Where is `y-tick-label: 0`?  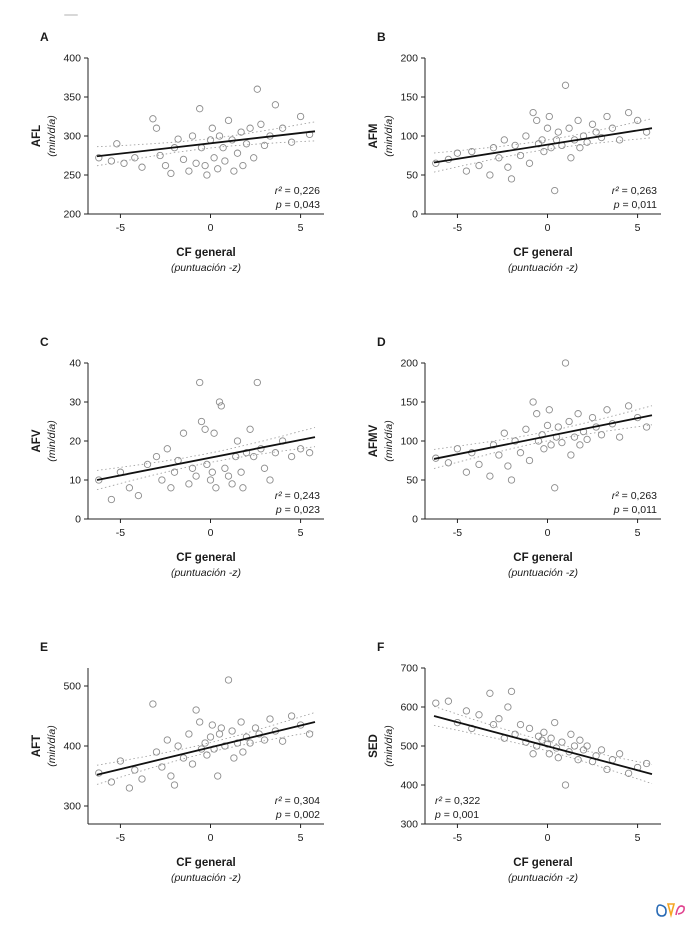 y-tick-label: 0 is located at coordinates (415, 215).